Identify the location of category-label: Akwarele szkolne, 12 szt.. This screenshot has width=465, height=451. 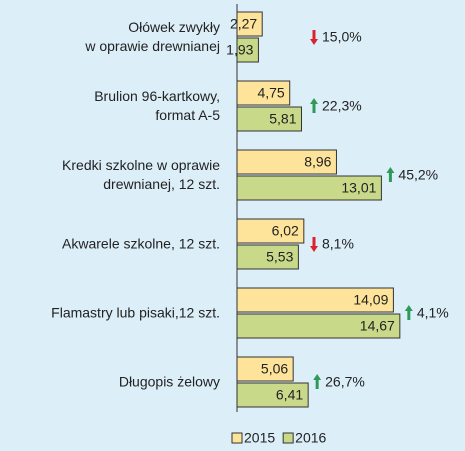
(141, 243).